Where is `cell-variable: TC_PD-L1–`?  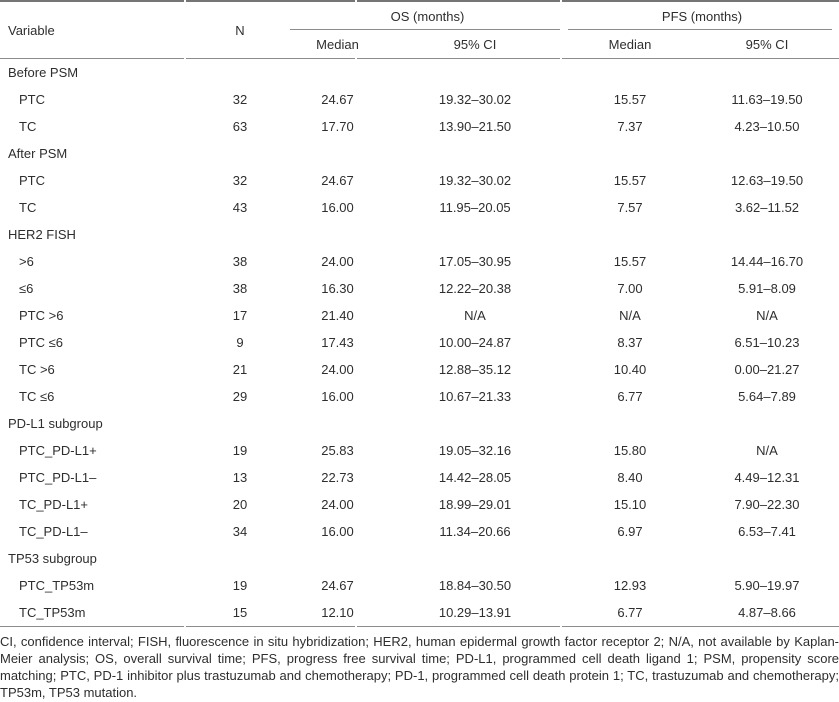 cell-variable: TC_PD-L1– is located at coordinates (53, 531).